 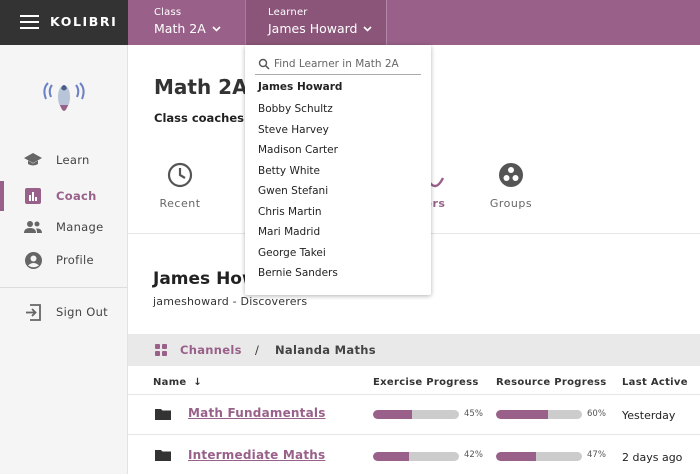 I want to click on sidebar-item-label: Profile, so click(x=75, y=260).